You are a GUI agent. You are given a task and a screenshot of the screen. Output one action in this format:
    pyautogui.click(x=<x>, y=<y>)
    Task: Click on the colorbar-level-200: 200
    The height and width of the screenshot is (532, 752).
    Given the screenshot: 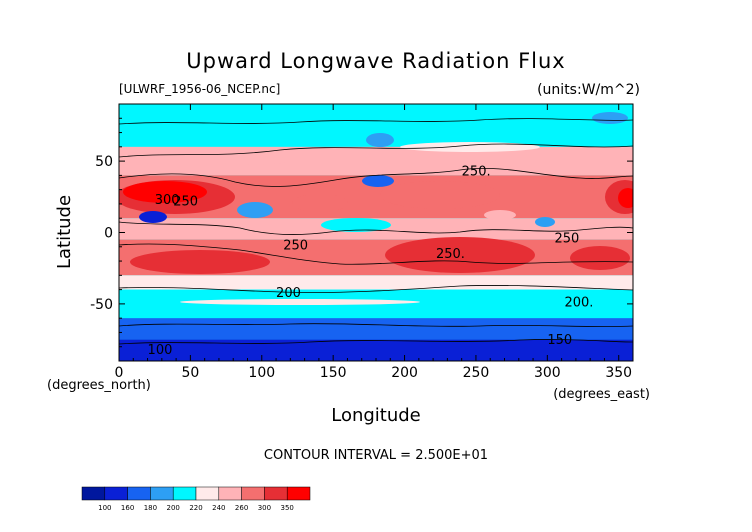 What is the action you would take?
    pyautogui.click(x=173, y=508)
    